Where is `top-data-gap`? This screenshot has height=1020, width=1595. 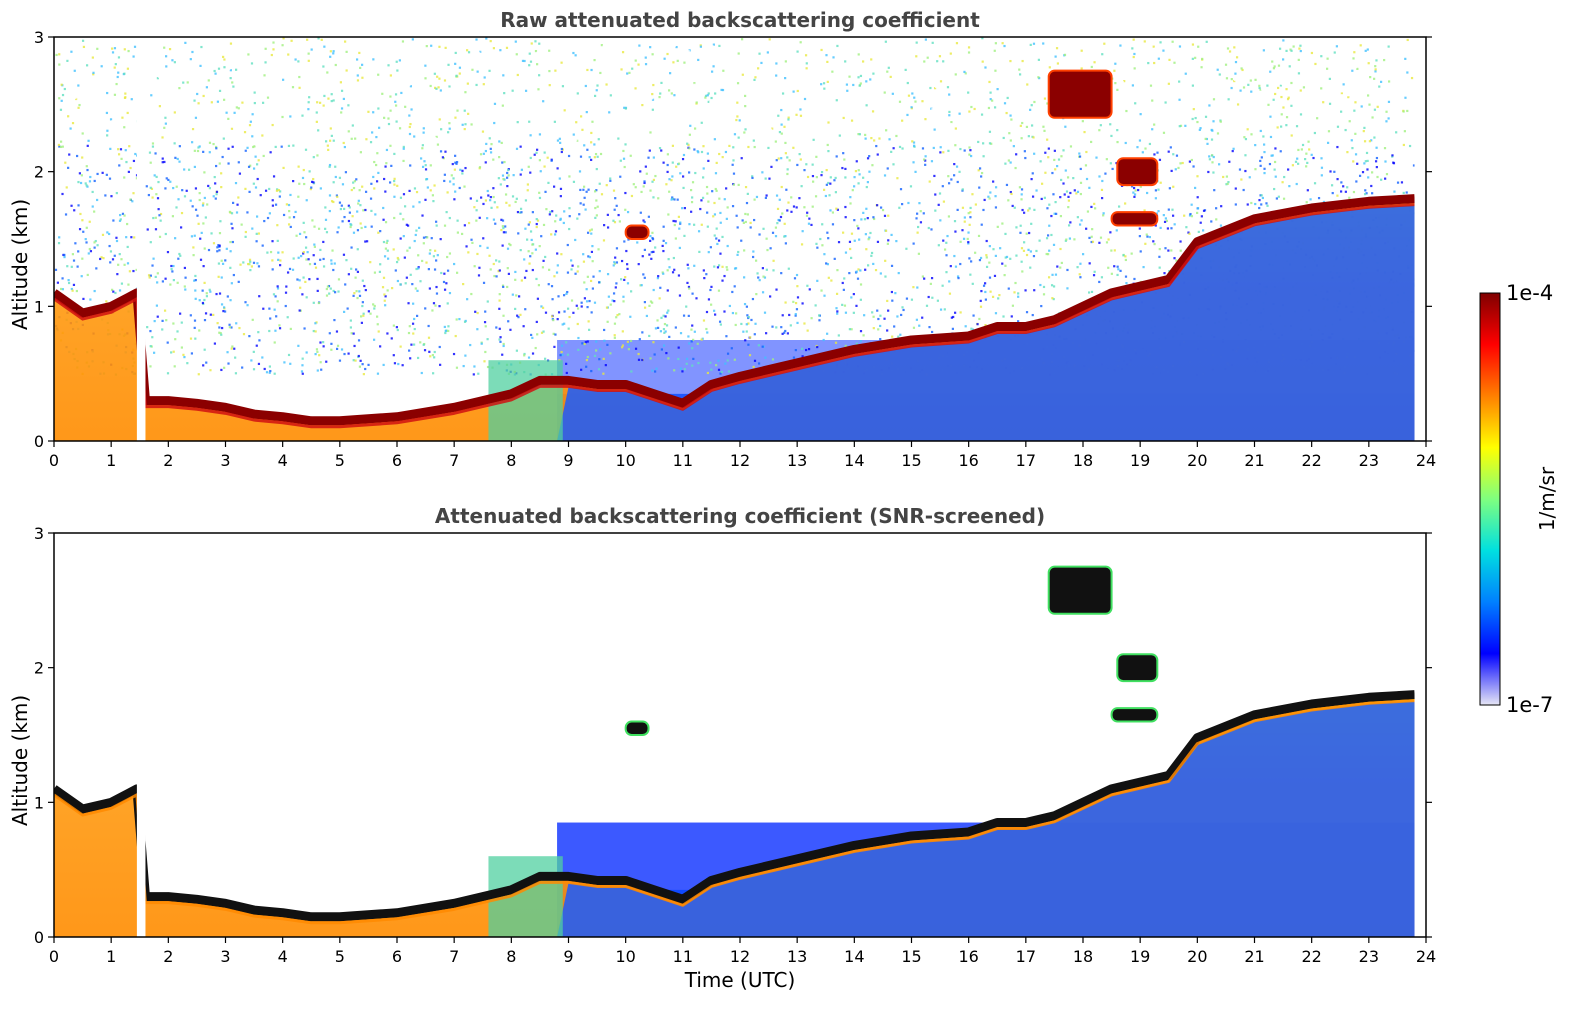
top-data-gap is located at coordinates (141, 239).